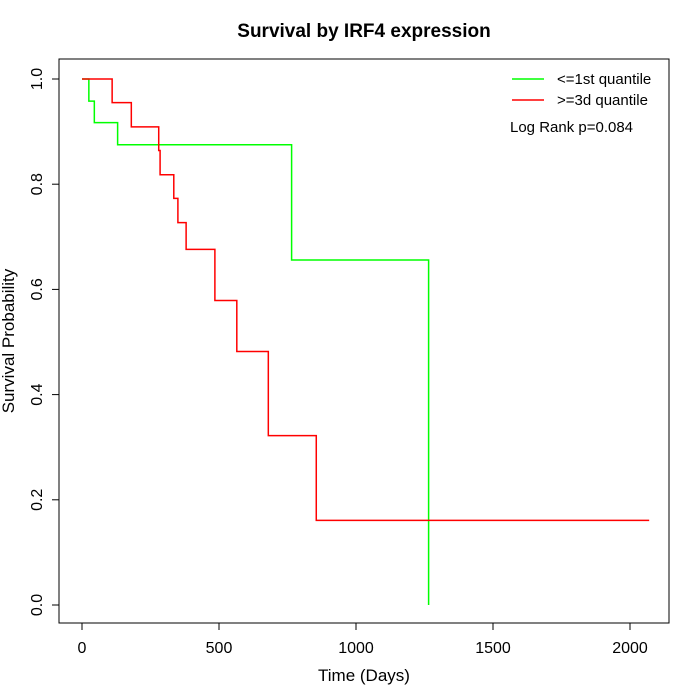 Image resolution: width=700 pixels, height=700 pixels. What do you see at coordinates (82, 648) in the screenshot?
I see `x-tick-label: 0` at bounding box center [82, 648].